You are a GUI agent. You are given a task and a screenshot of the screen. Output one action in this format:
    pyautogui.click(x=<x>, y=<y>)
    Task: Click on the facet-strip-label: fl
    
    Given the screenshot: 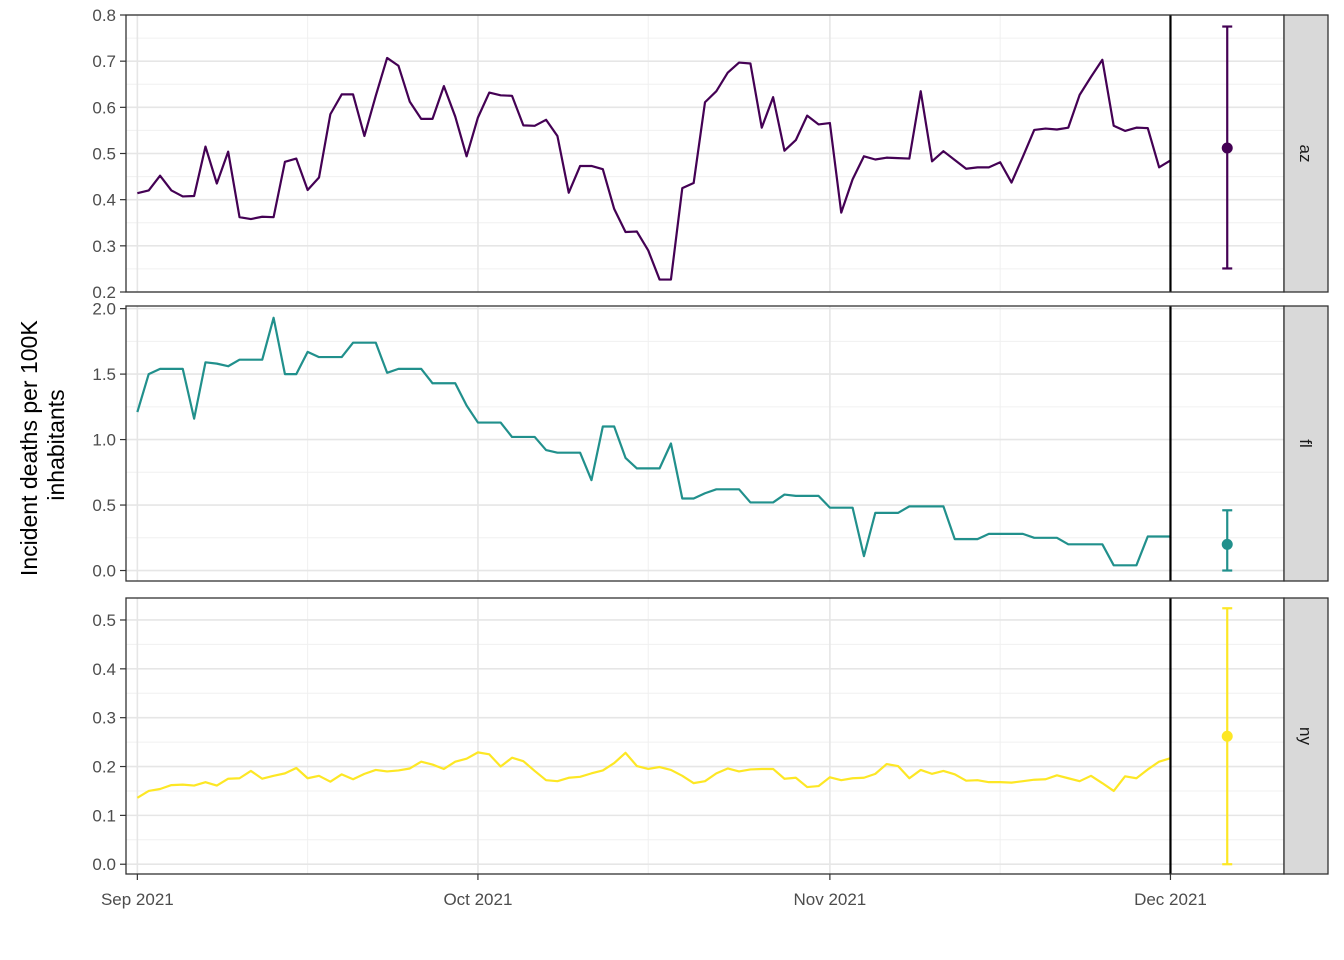 What is the action you would take?
    pyautogui.click(x=1305, y=443)
    